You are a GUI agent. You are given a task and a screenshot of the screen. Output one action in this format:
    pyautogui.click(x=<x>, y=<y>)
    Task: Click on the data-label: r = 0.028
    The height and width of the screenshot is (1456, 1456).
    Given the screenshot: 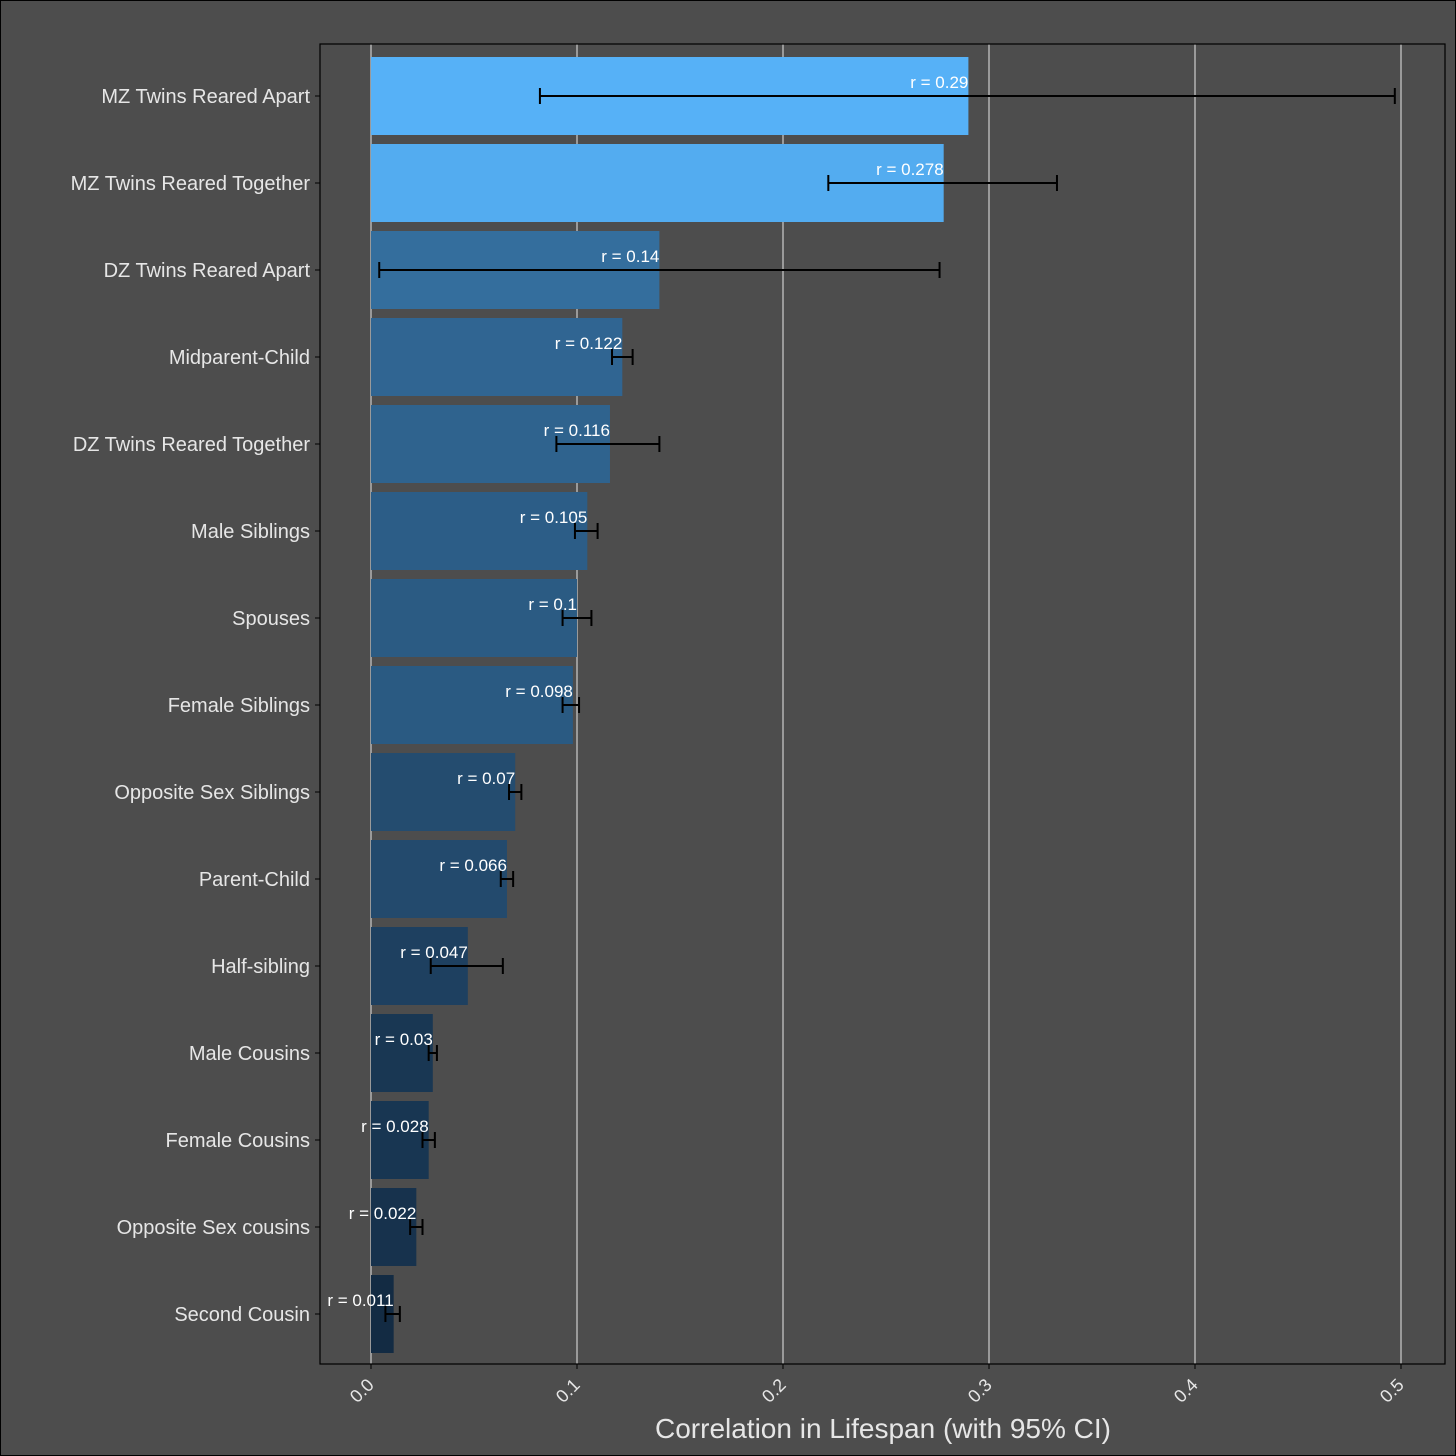 What is the action you would take?
    pyautogui.click(x=395, y=1126)
    